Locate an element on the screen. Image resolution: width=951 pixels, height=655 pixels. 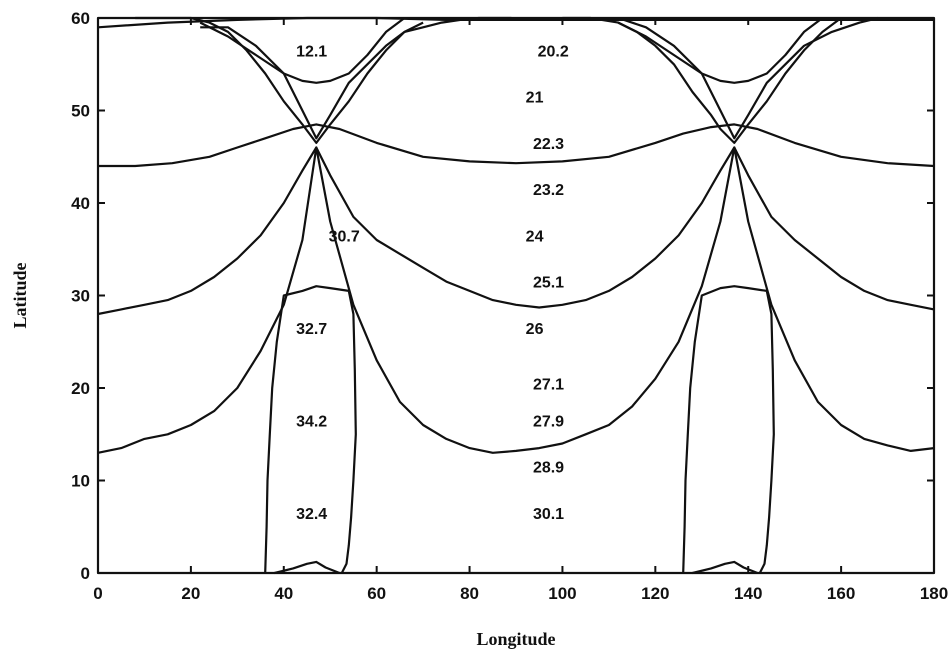
y-tick-label: 60 is located at coordinates (80, 18).